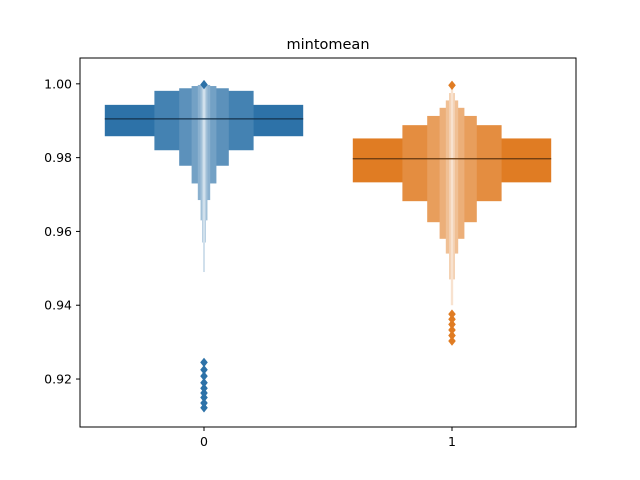  I want to click on y-tick-label: 0.92, so click(58, 379).